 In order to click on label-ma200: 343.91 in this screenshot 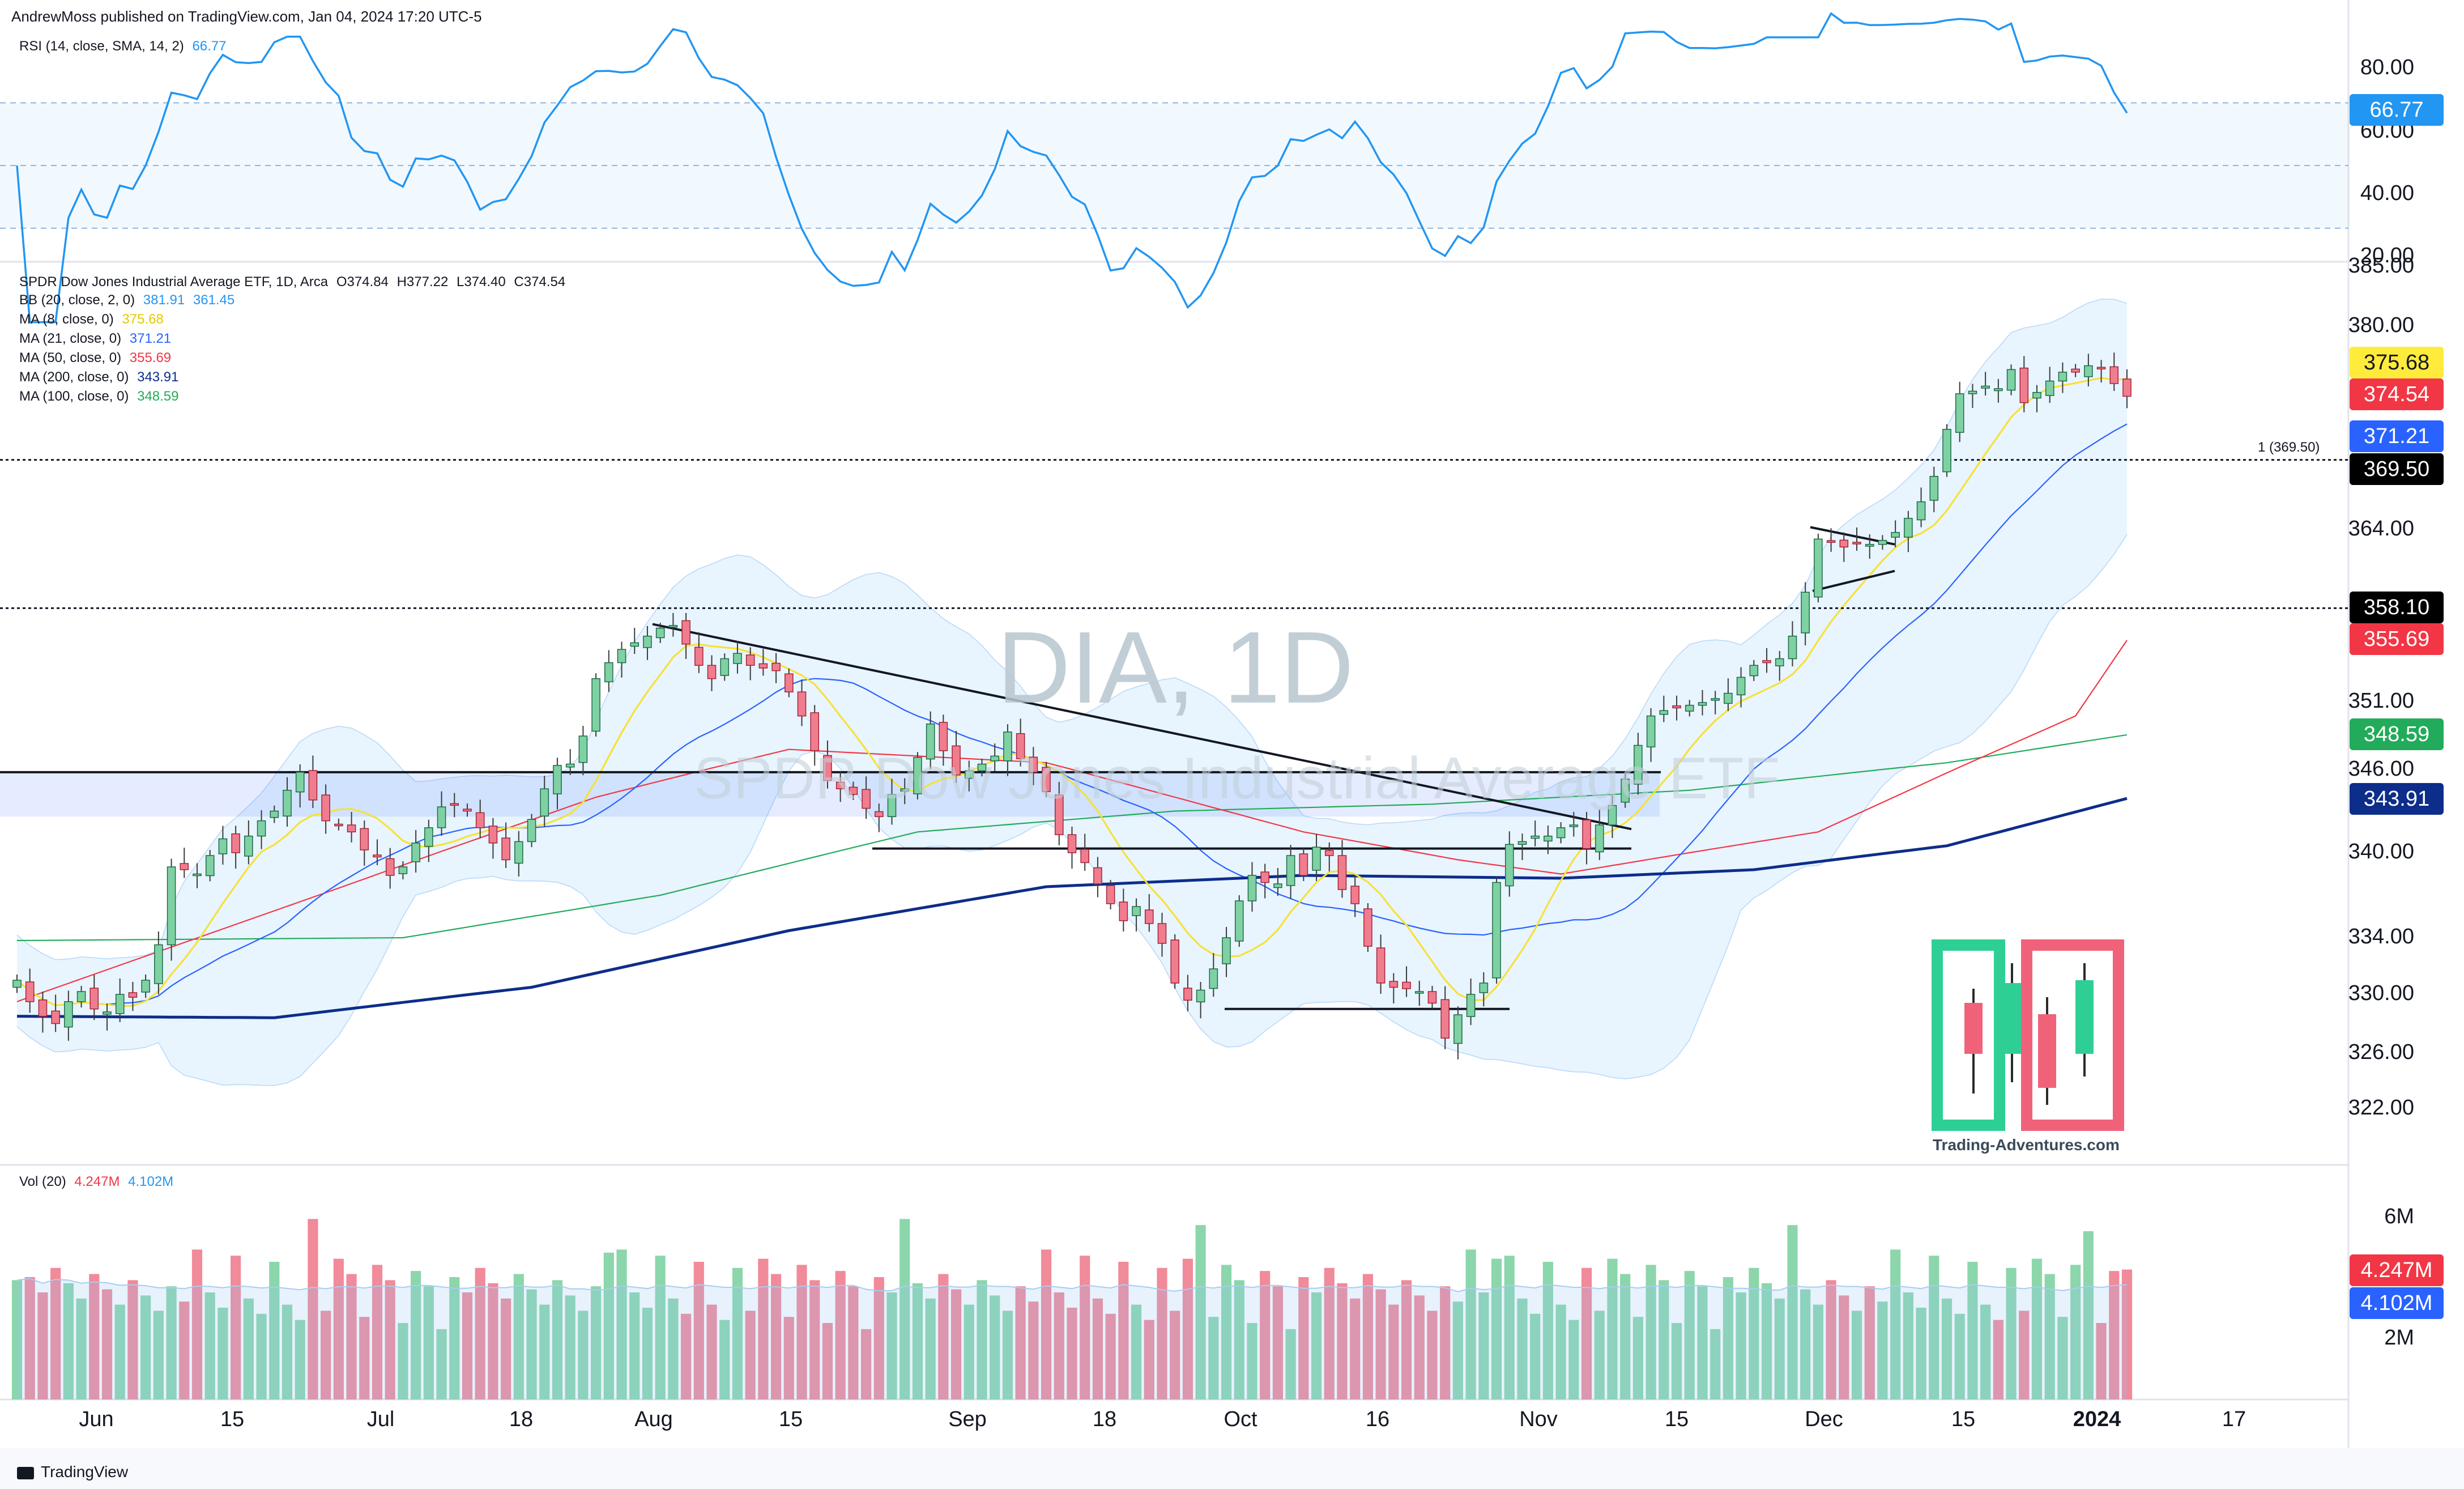, I will do `click(2397, 799)`.